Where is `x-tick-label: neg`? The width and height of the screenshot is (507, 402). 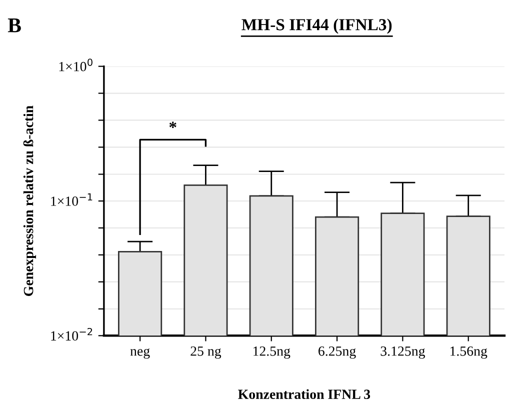 x-tick-label: neg is located at coordinates (140, 353).